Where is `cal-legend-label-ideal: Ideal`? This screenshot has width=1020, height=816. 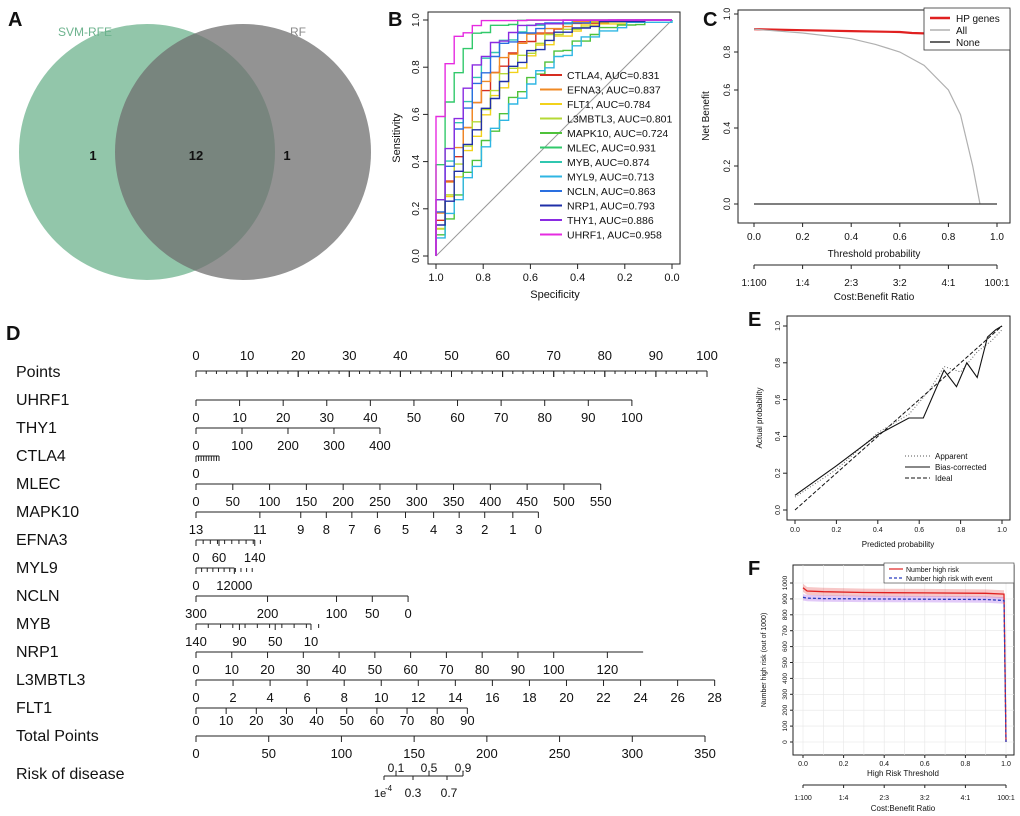
cal-legend-label-ideal: Ideal is located at coordinates (944, 478).